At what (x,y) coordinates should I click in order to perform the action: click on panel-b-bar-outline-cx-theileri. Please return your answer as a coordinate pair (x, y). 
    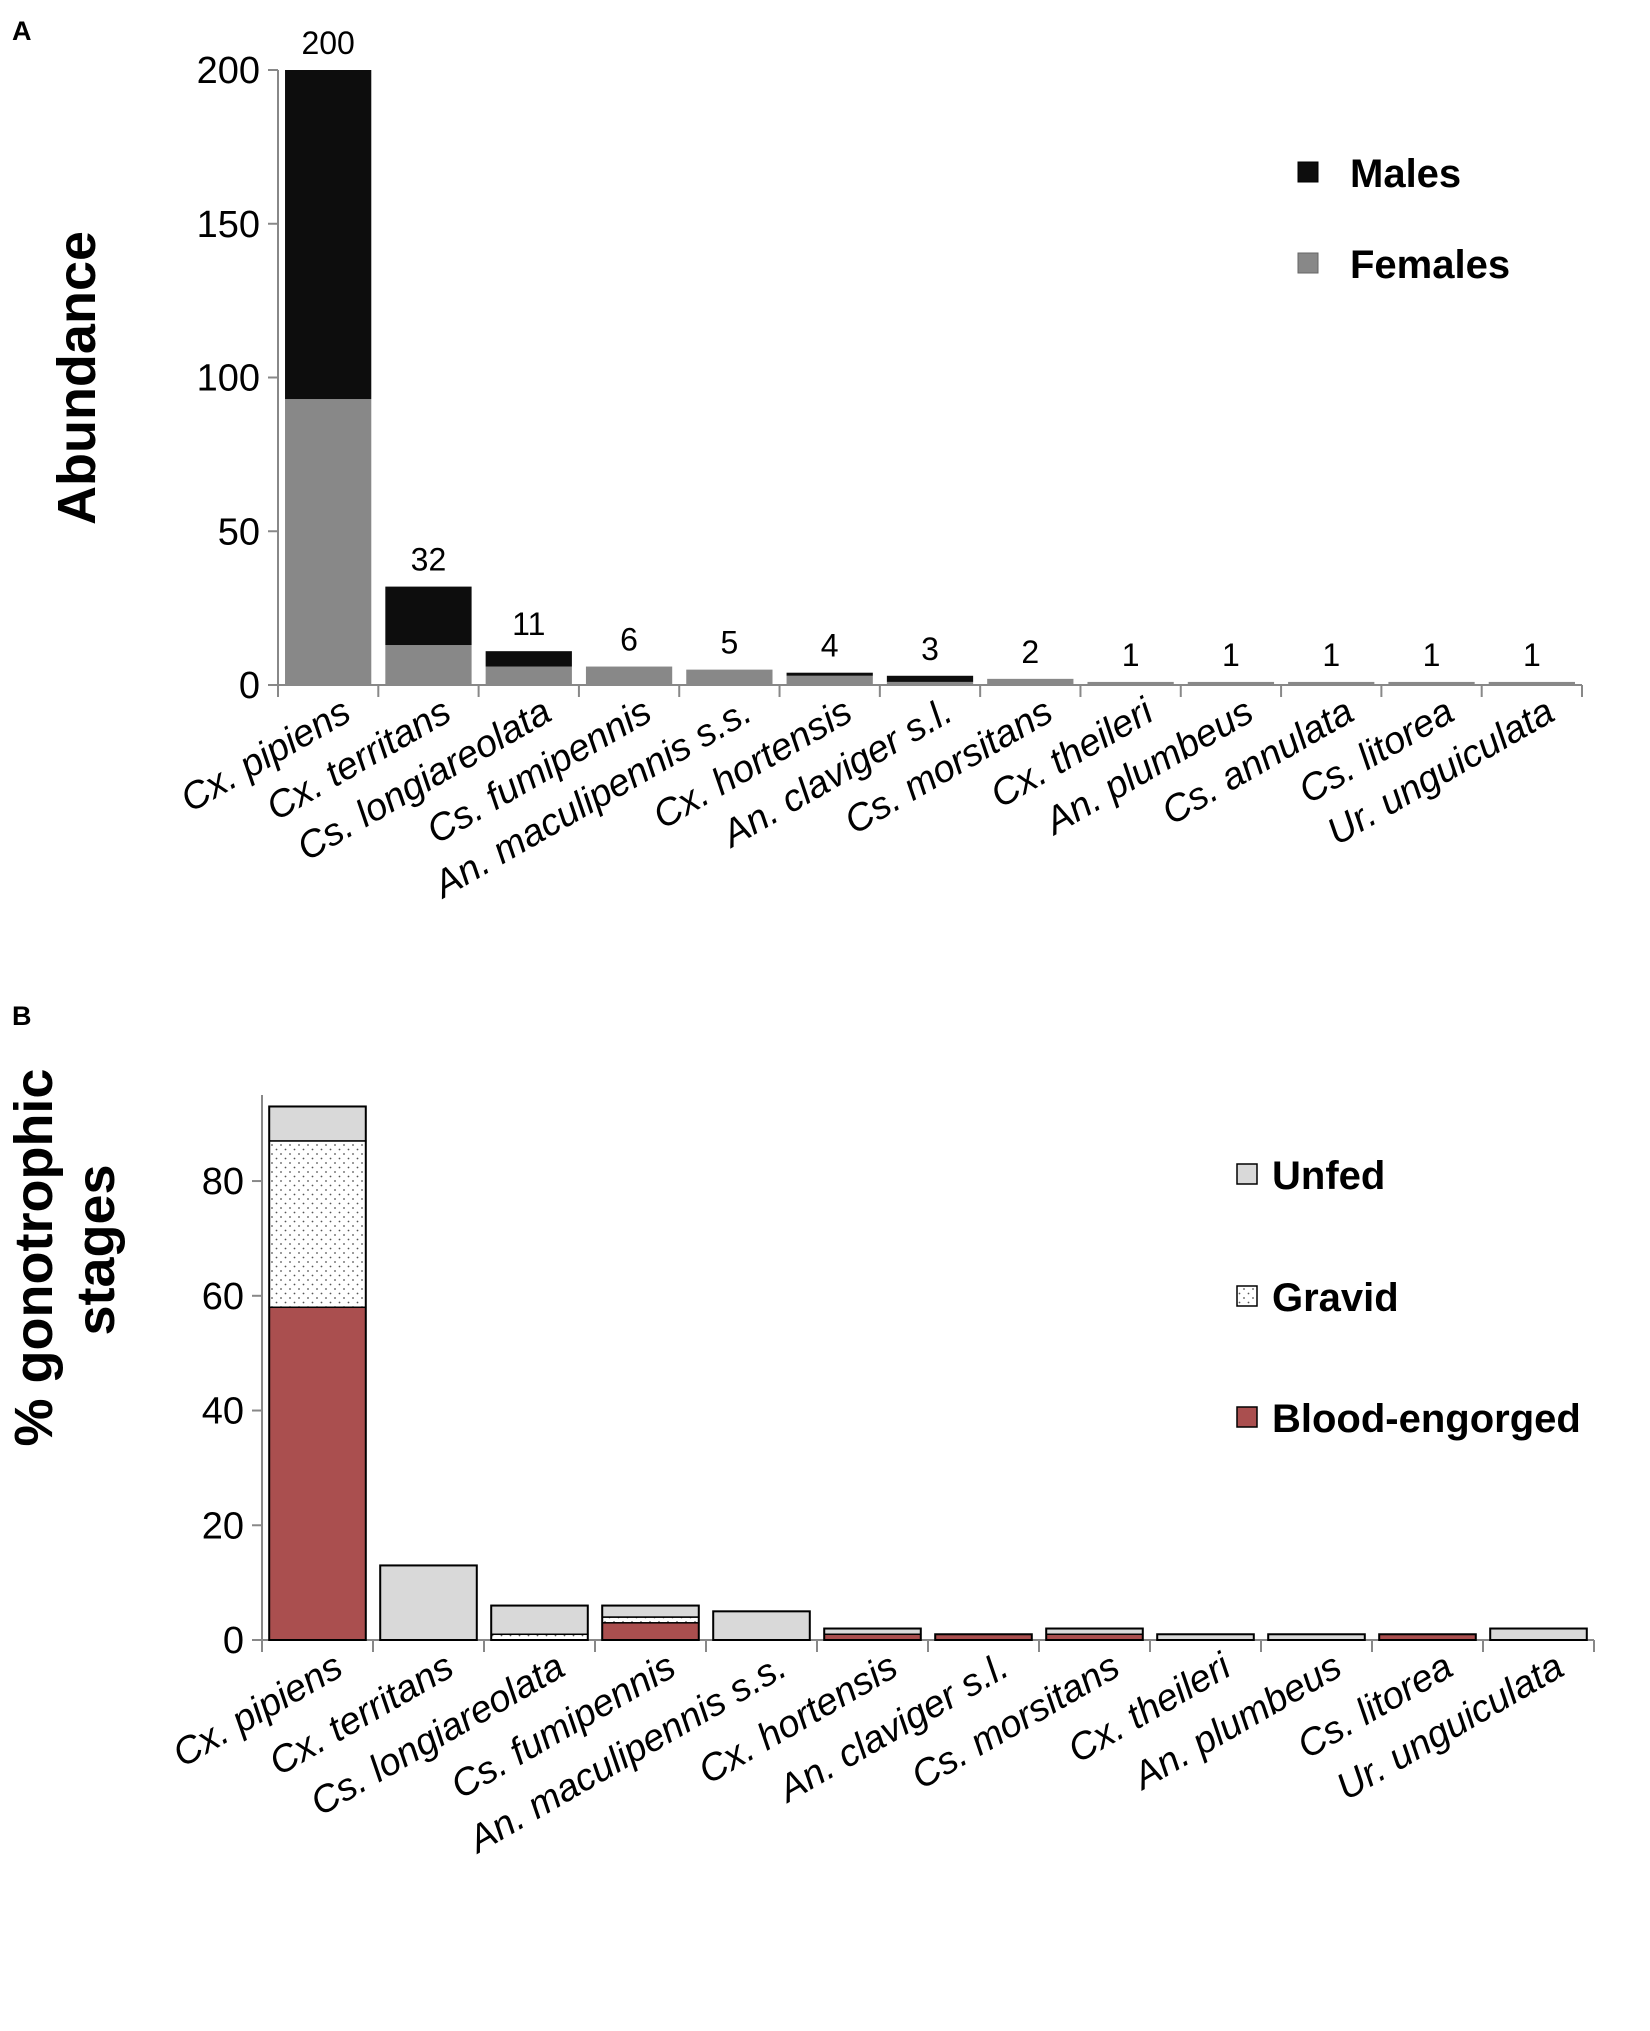
    Looking at the image, I should click on (1205, 1637).